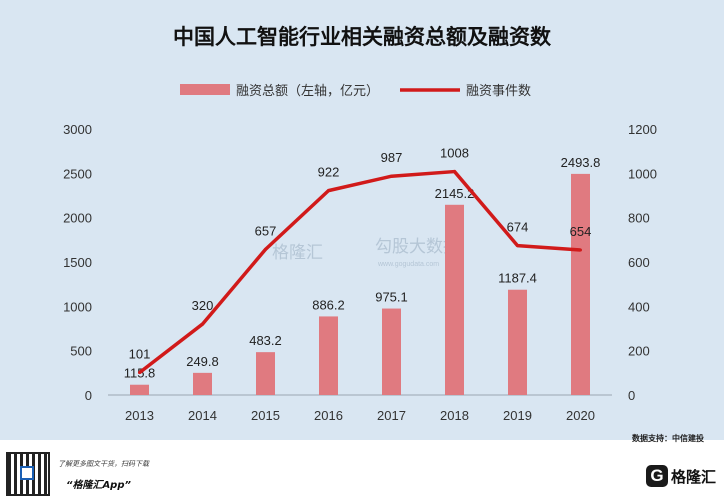  What do you see at coordinates (693, 476) in the screenshot?
I see `logo-text: 格隆汇` at bounding box center [693, 476].